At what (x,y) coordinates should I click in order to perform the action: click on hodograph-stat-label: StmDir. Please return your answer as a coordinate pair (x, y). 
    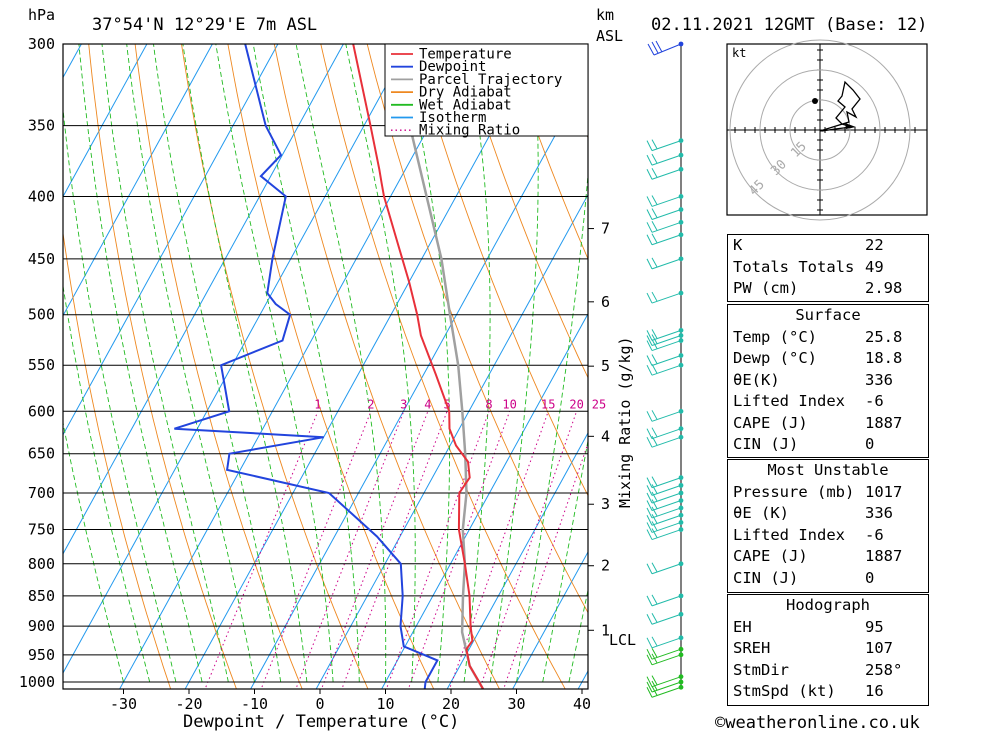
    Looking at the image, I should click on (761, 669).